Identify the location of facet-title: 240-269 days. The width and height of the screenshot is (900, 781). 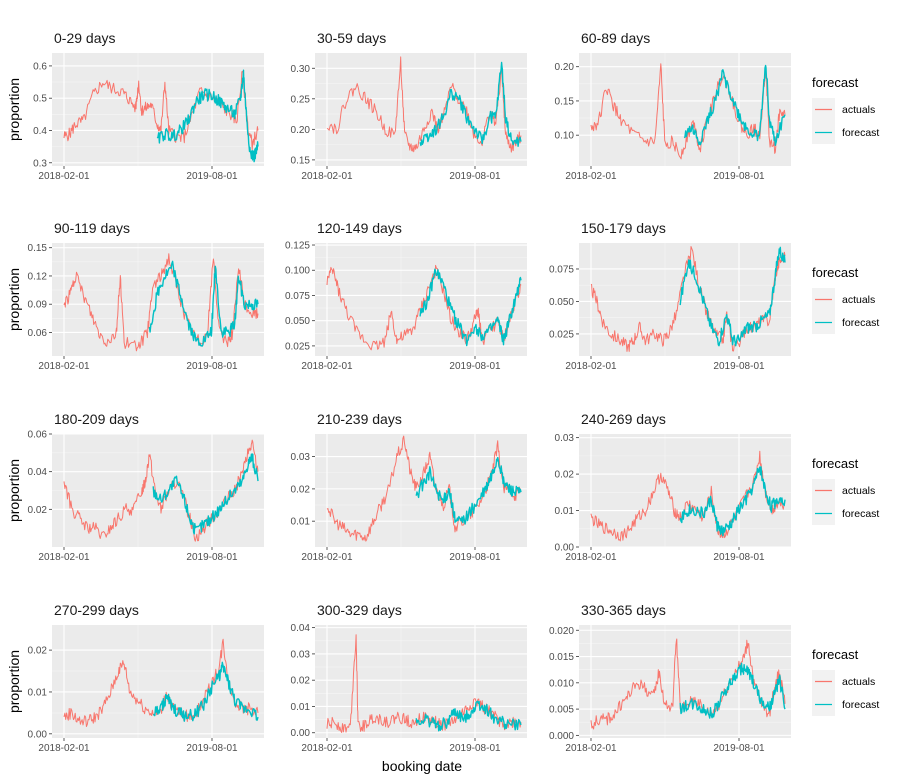
(623, 419).